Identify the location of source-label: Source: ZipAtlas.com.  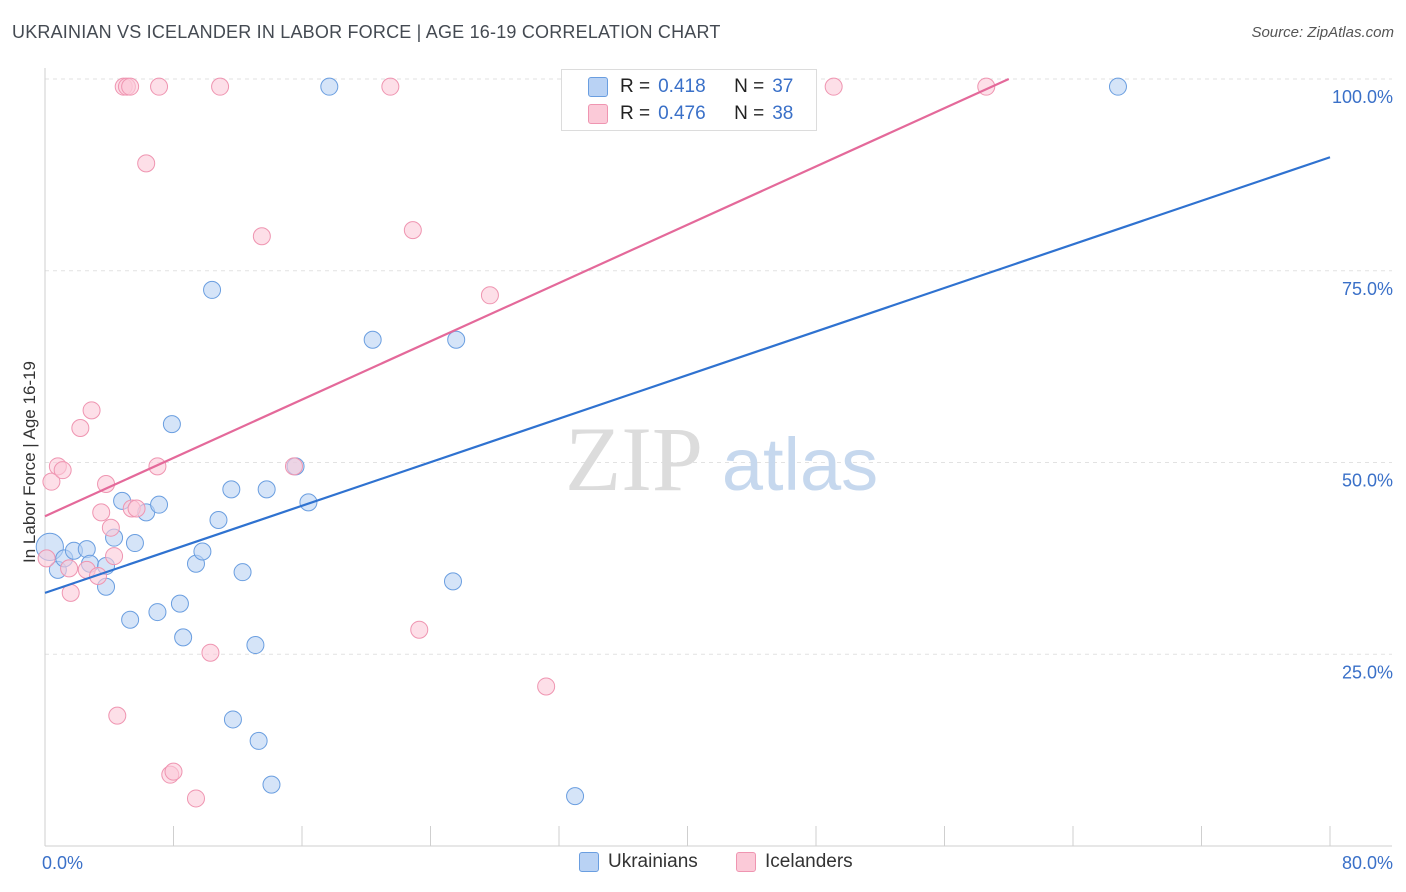
(1322, 32).